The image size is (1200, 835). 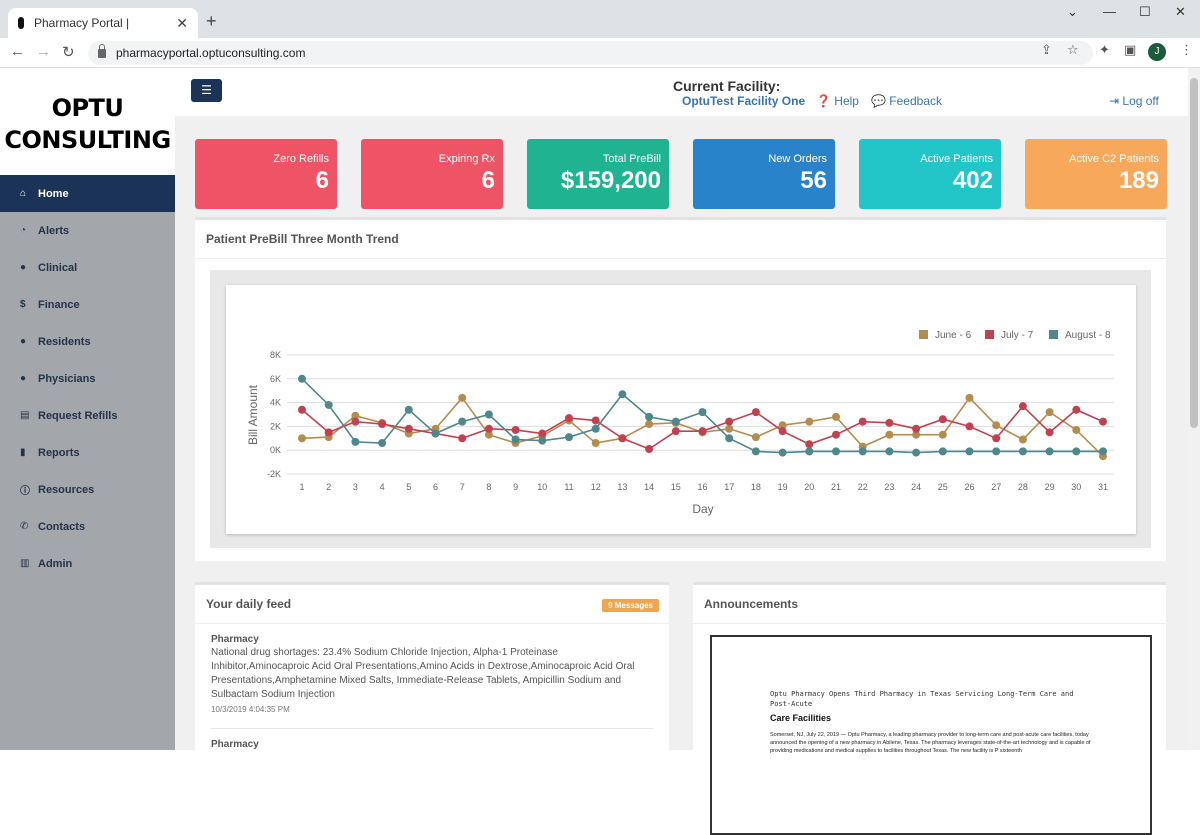 I want to click on help-link: ❓ Help, so click(x=837, y=101).